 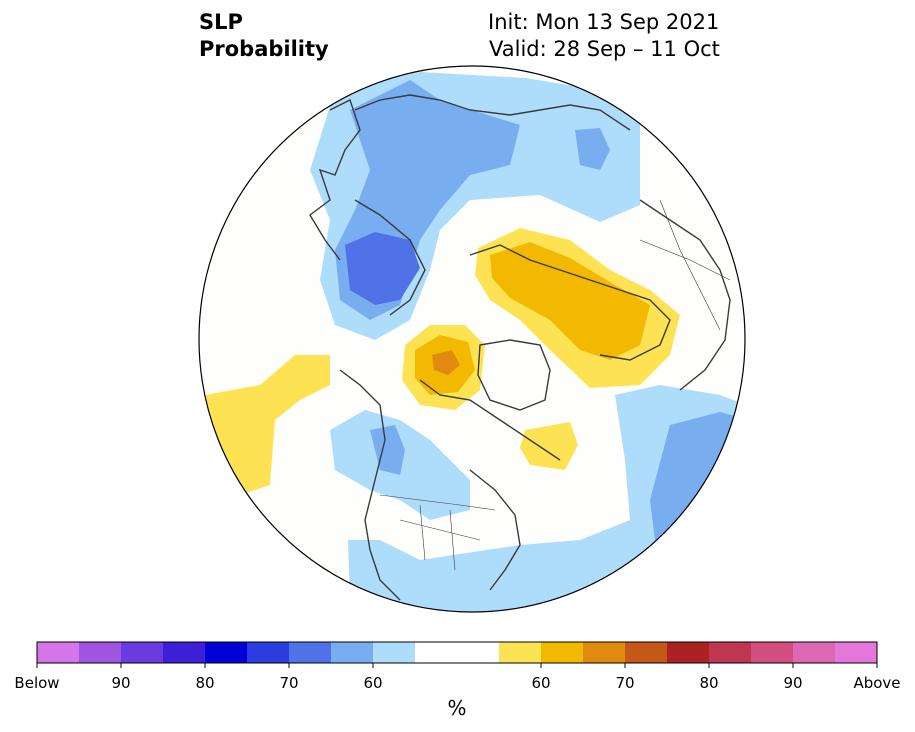 I want to click on title-variable-line1: SLP, so click(x=221, y=22).